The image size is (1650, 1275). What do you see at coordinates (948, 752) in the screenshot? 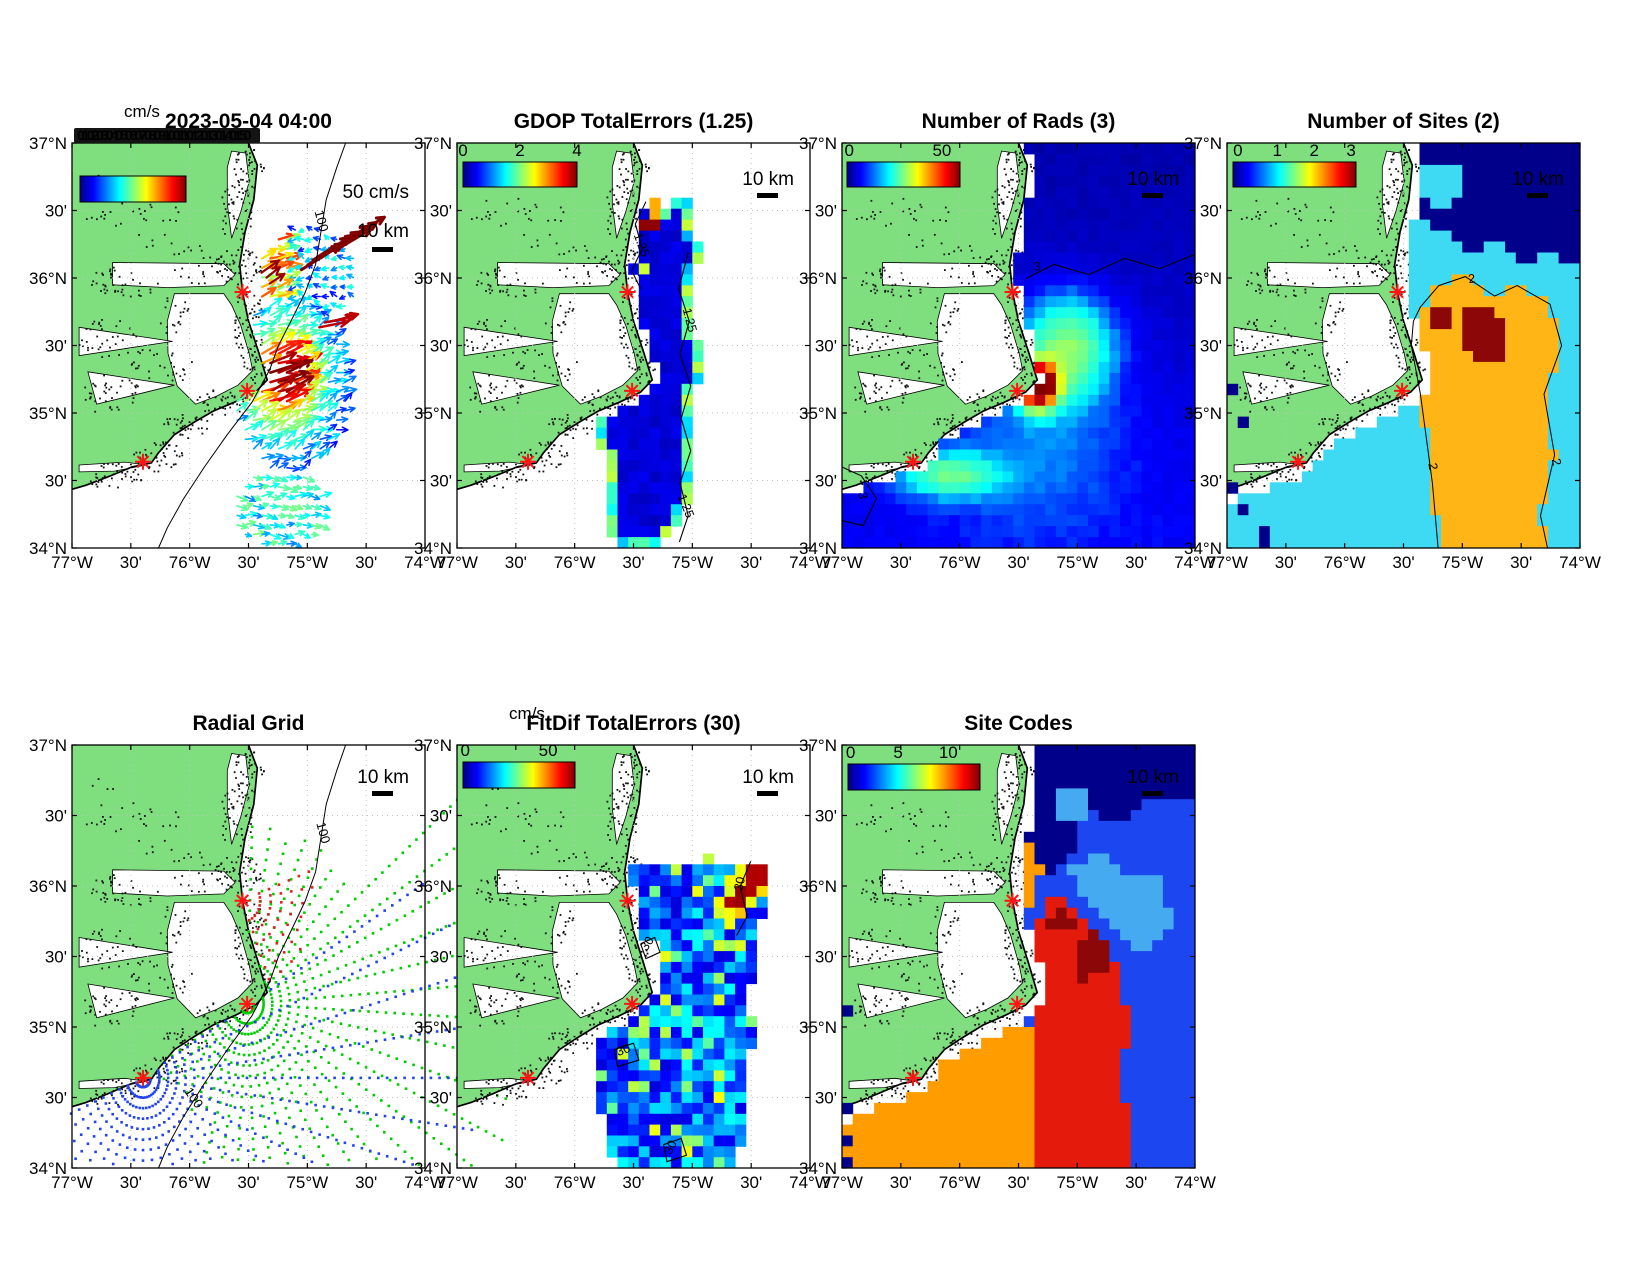
I see `colorbar-tick: 10` at bounding box center [948, 752].